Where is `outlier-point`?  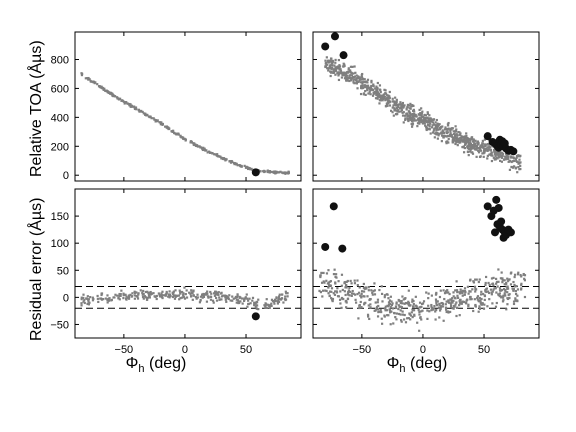
outlier-point is located at coordinates (510, 232).